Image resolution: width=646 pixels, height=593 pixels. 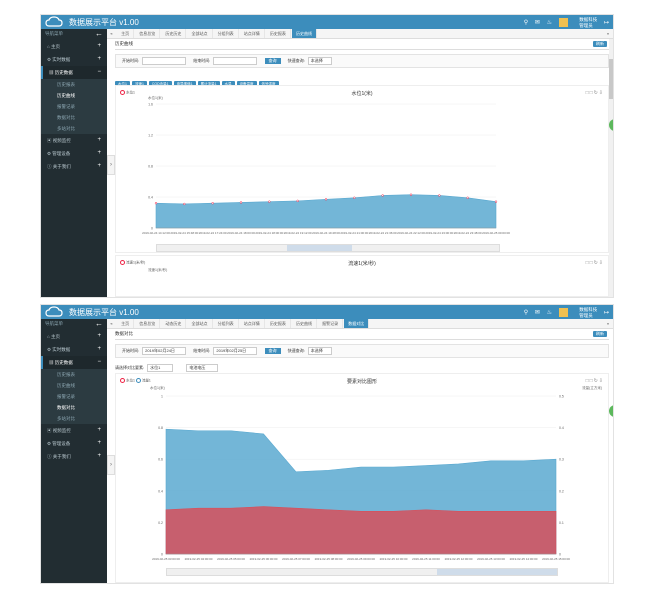 I want to click on tab-history-history: 历史历史, so click(x=174, y=33).